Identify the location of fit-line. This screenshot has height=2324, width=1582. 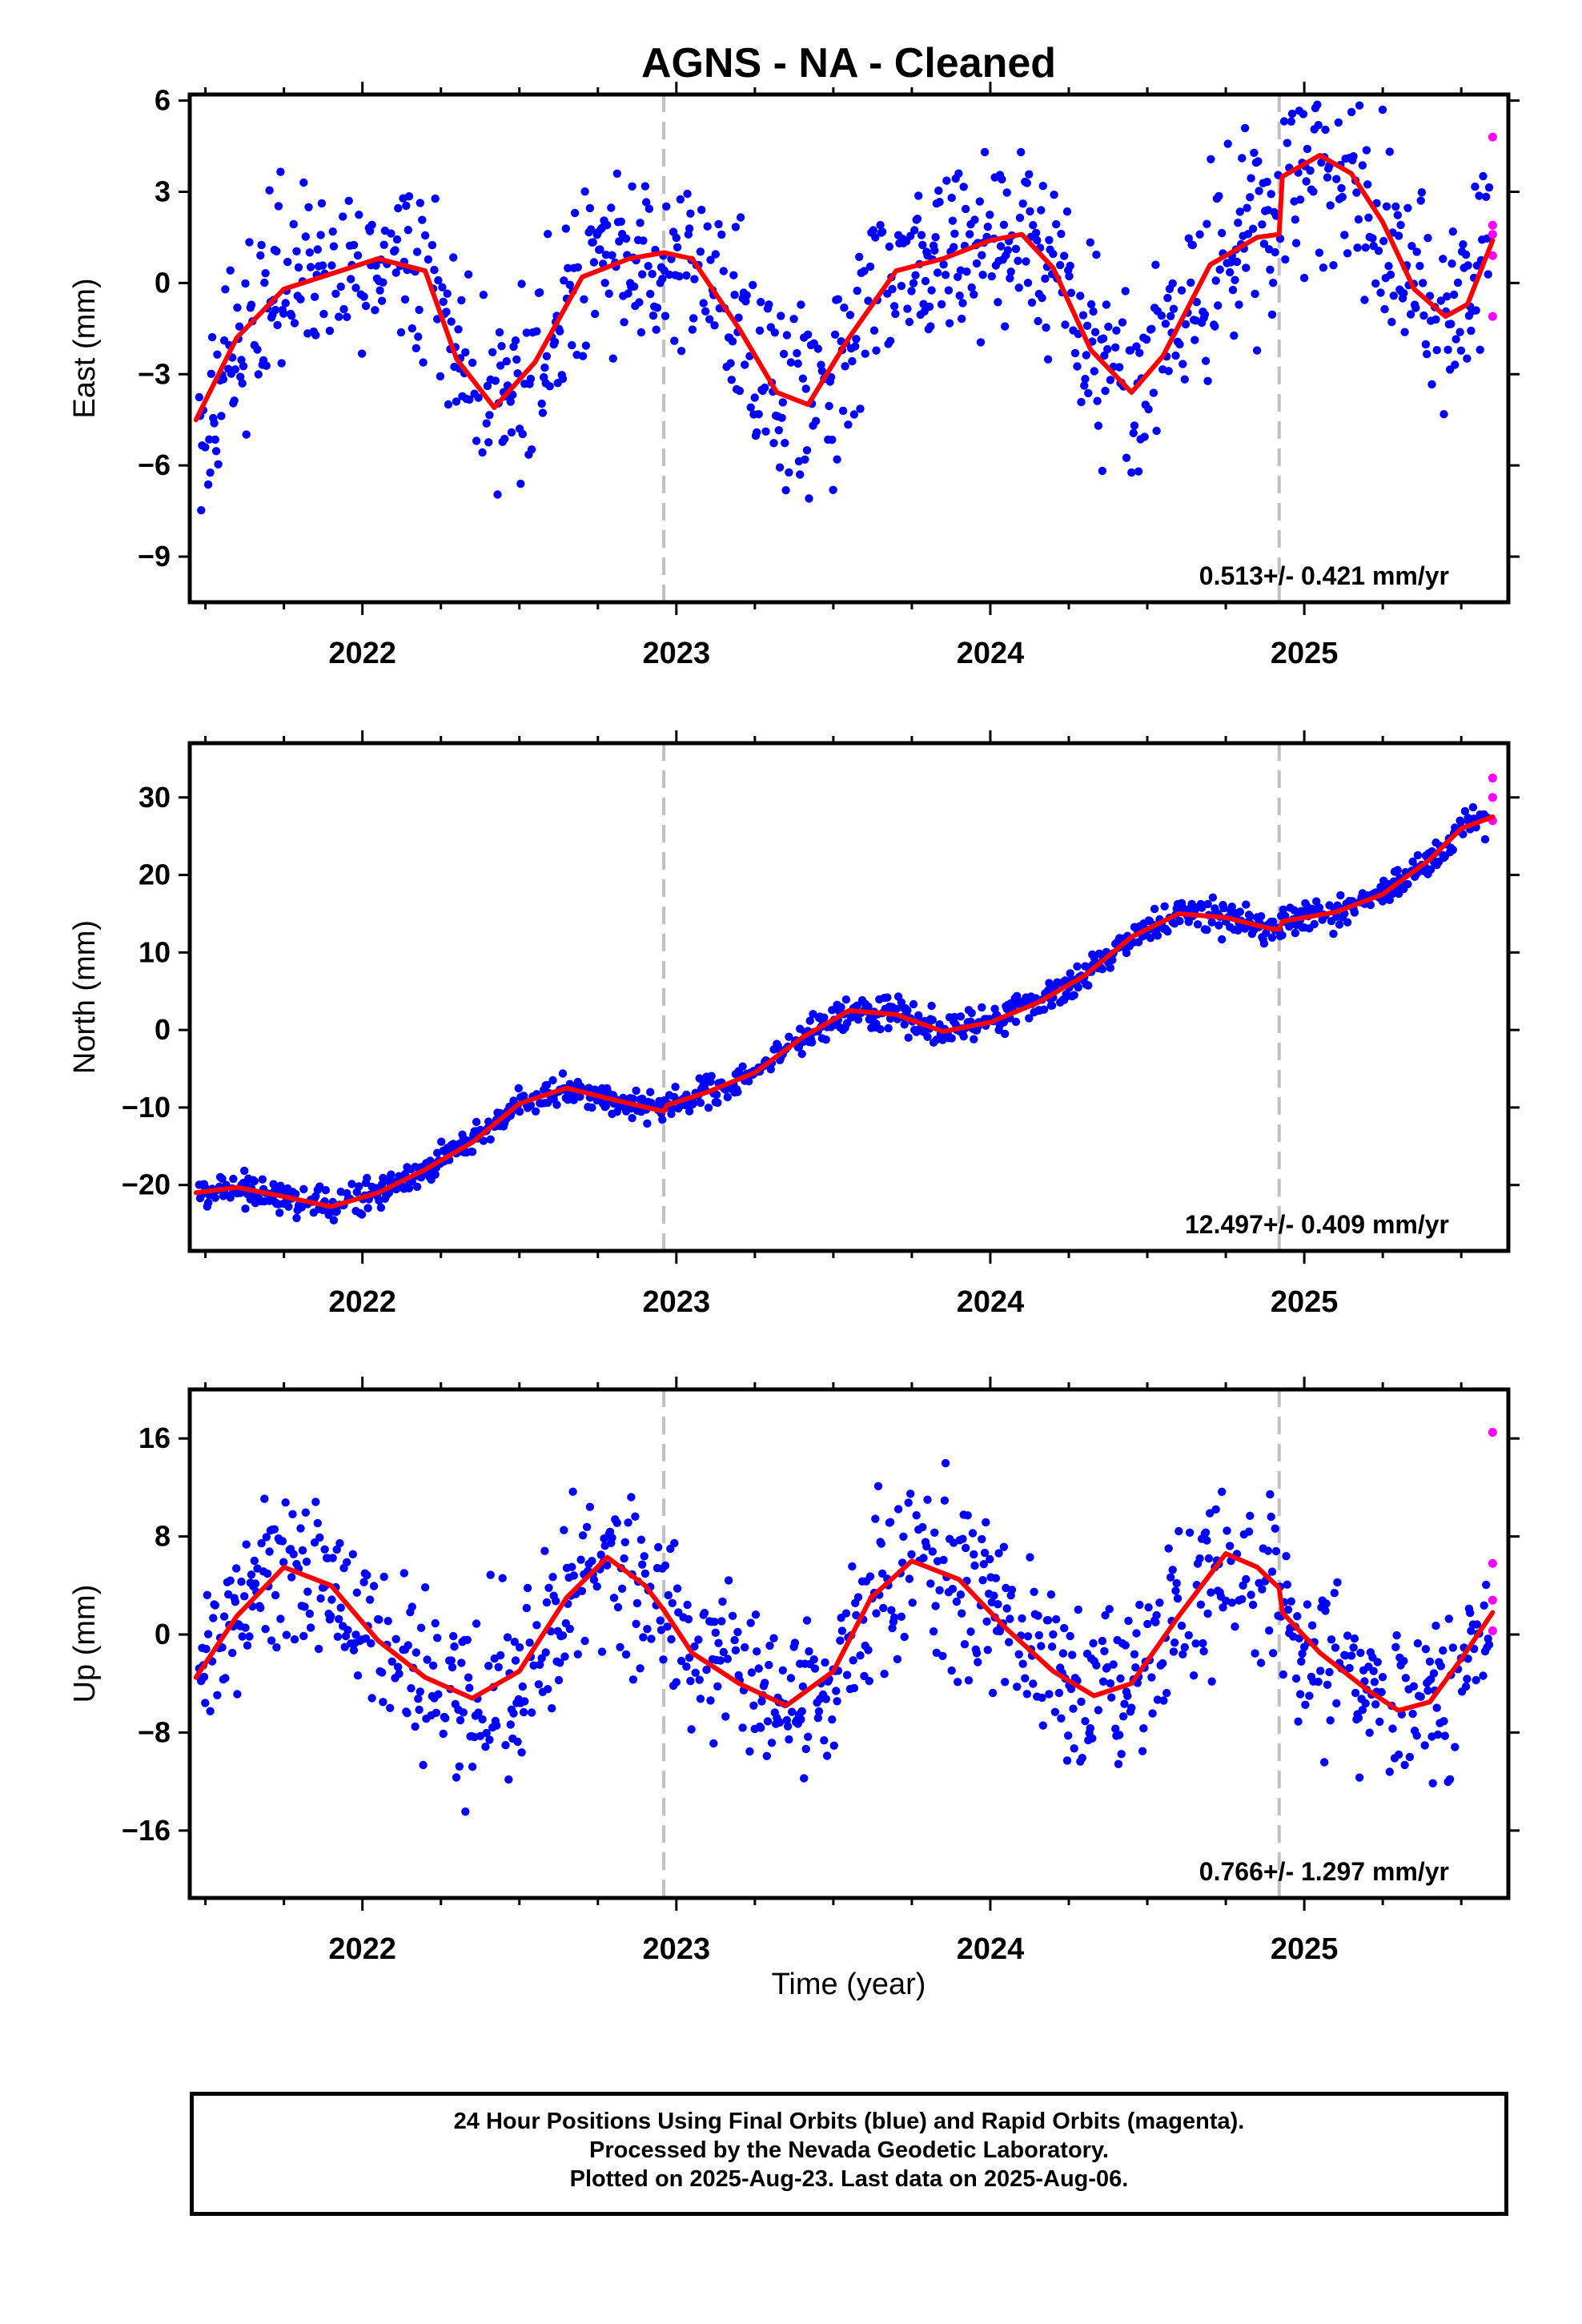
(845, 1632).